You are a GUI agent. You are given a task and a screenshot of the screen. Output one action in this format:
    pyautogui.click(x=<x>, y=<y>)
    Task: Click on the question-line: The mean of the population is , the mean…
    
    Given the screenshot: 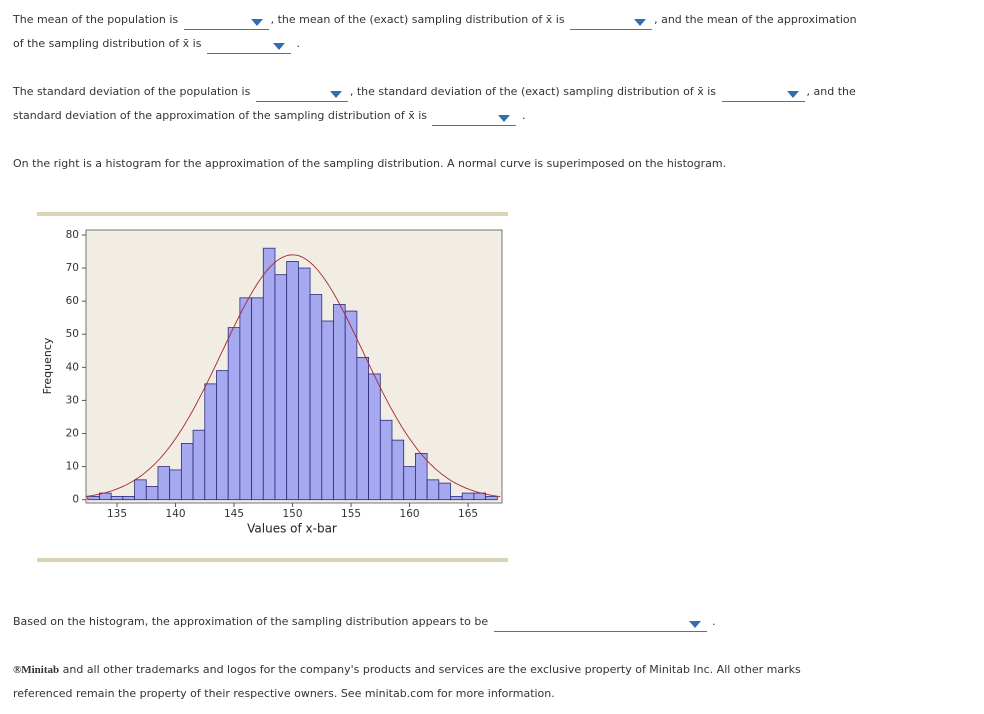 What is the action you would take?
    pyautogui.click(x=435, y=20)
    